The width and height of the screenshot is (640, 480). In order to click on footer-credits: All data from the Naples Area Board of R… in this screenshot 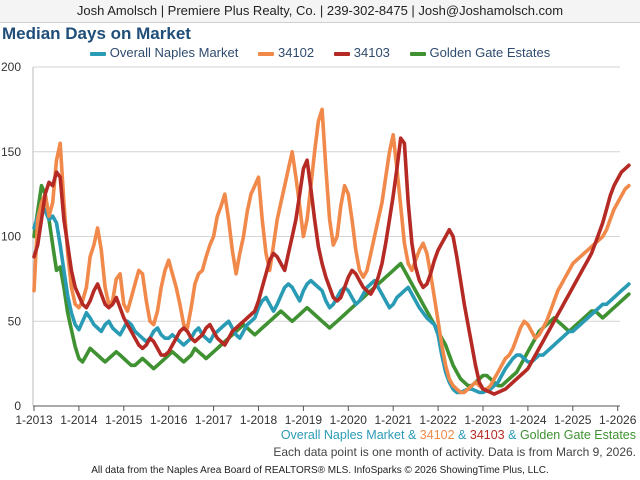, I will do `click(320, 470)`.